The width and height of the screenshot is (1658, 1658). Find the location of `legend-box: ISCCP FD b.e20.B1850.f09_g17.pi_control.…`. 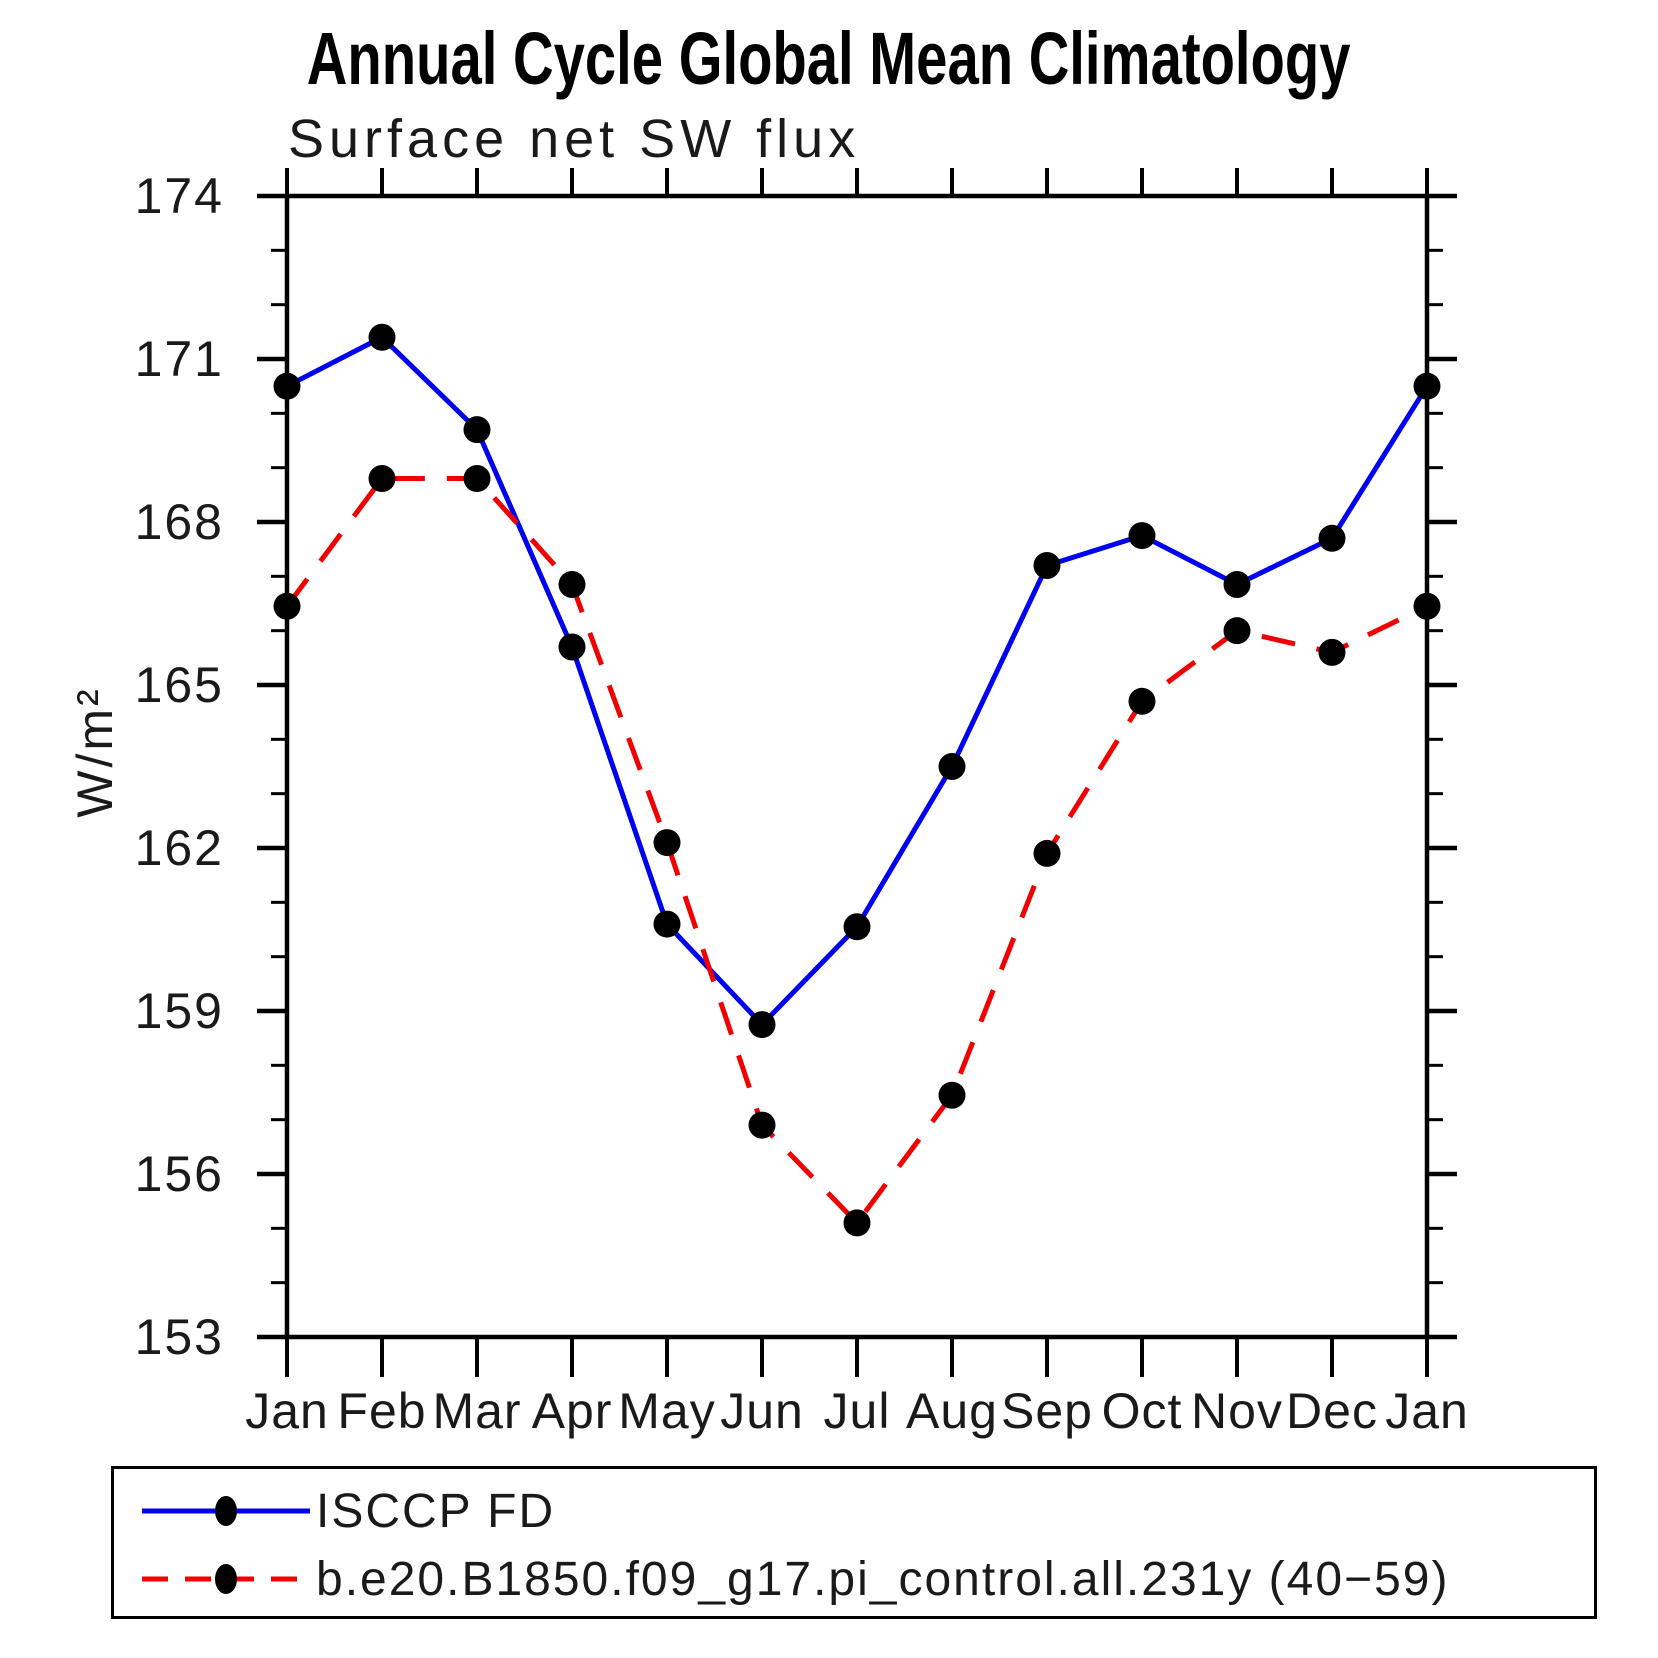

legend-box: ISCCP FD b.e20.B1850.f09_g17.pi_control.… is located at coordinates (854, 1542).